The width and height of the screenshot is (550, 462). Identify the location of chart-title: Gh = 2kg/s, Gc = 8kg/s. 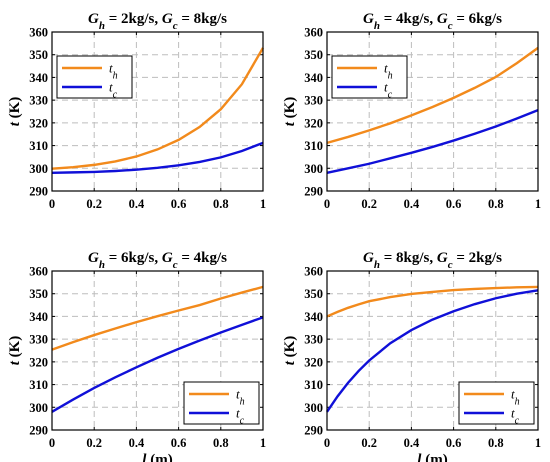
(157, 21).